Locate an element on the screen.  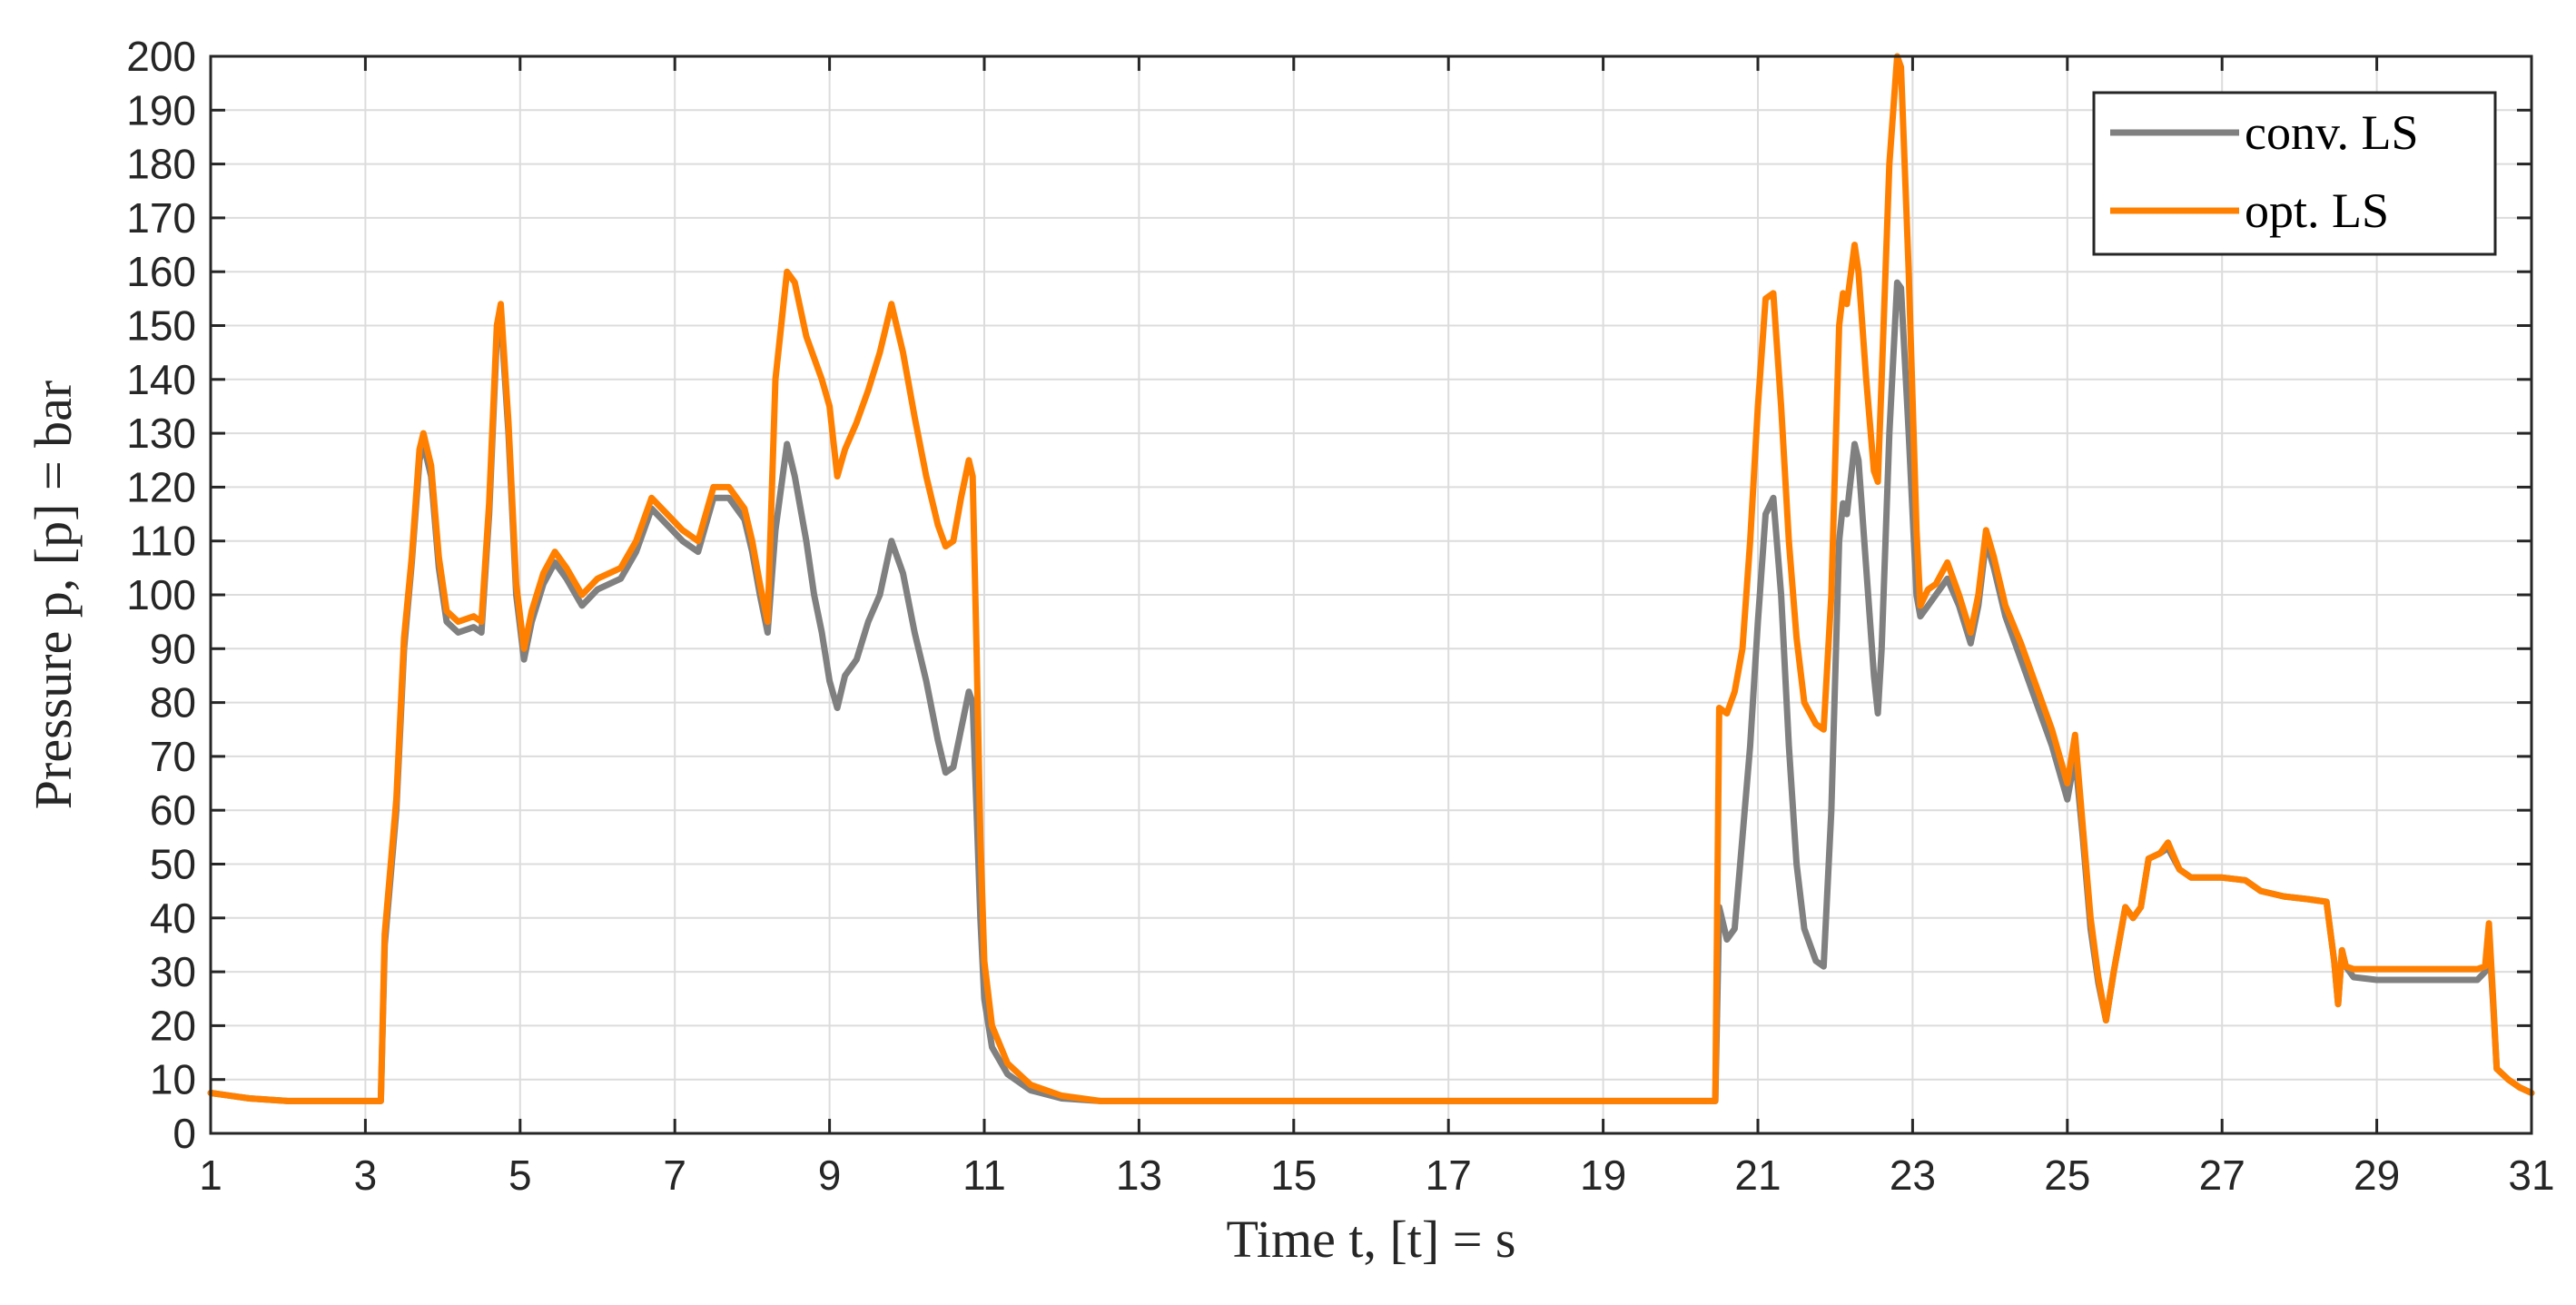
x-tick-label: 17 is located at coordinates (1449, 1175).